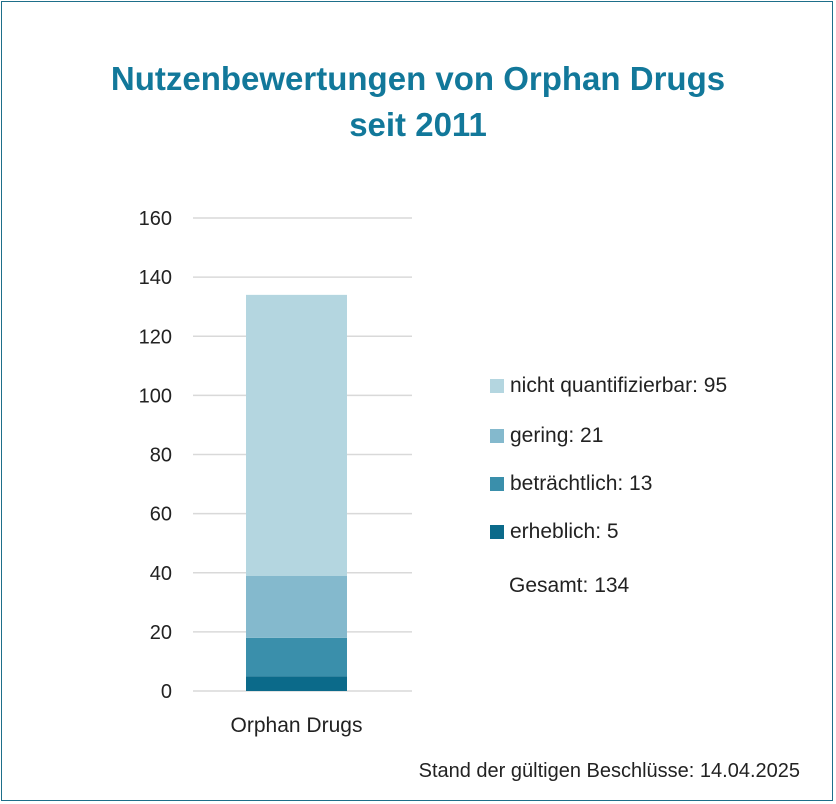  Describe the element at coordinates (161, 456) in the screenshot. I see `y-tick-label: 80` at that location.